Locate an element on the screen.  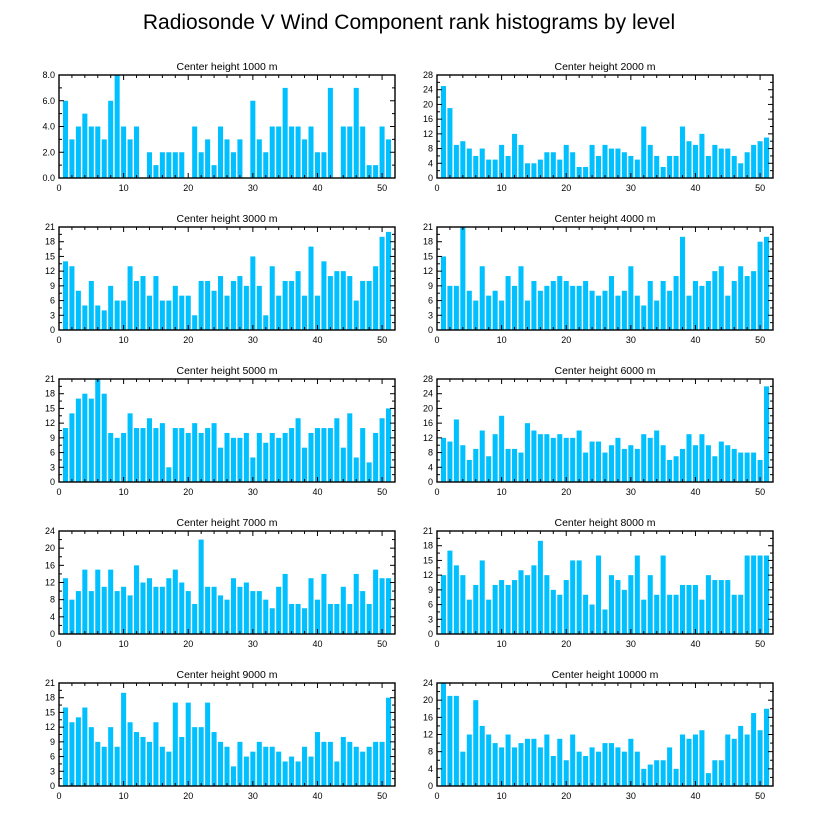
y-tick-label: 18 is located at coordinates (428, 546).